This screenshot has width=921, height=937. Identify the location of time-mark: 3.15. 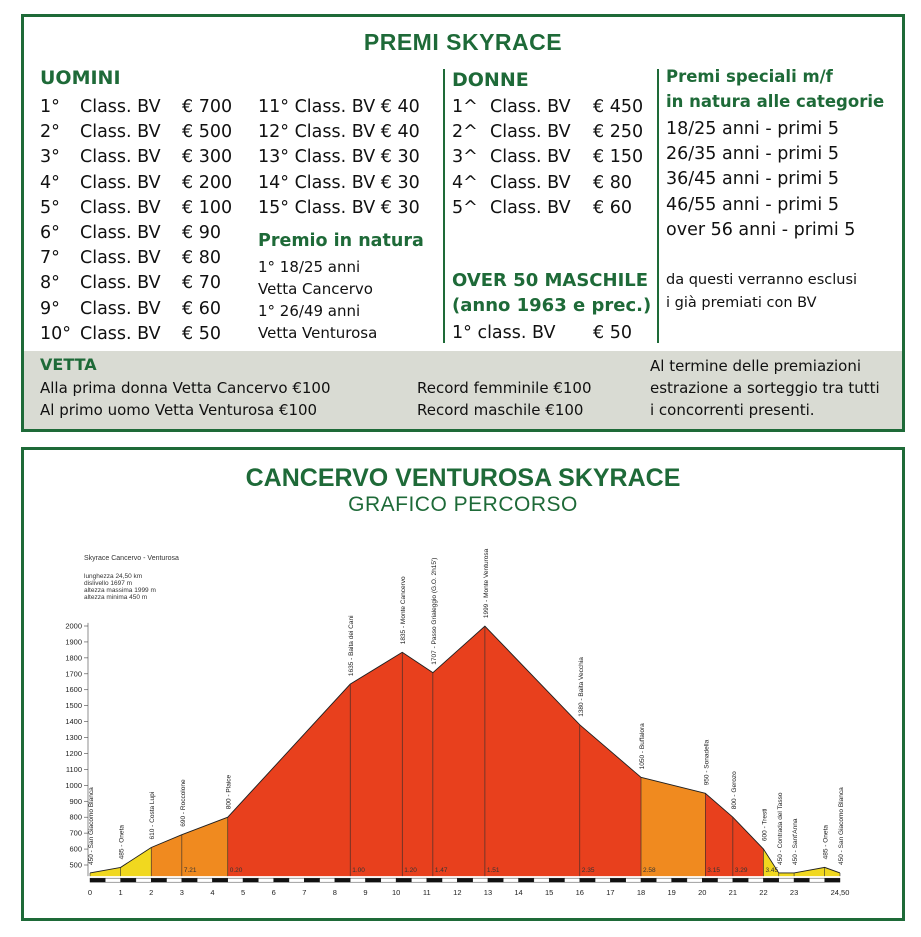
(713, 870).